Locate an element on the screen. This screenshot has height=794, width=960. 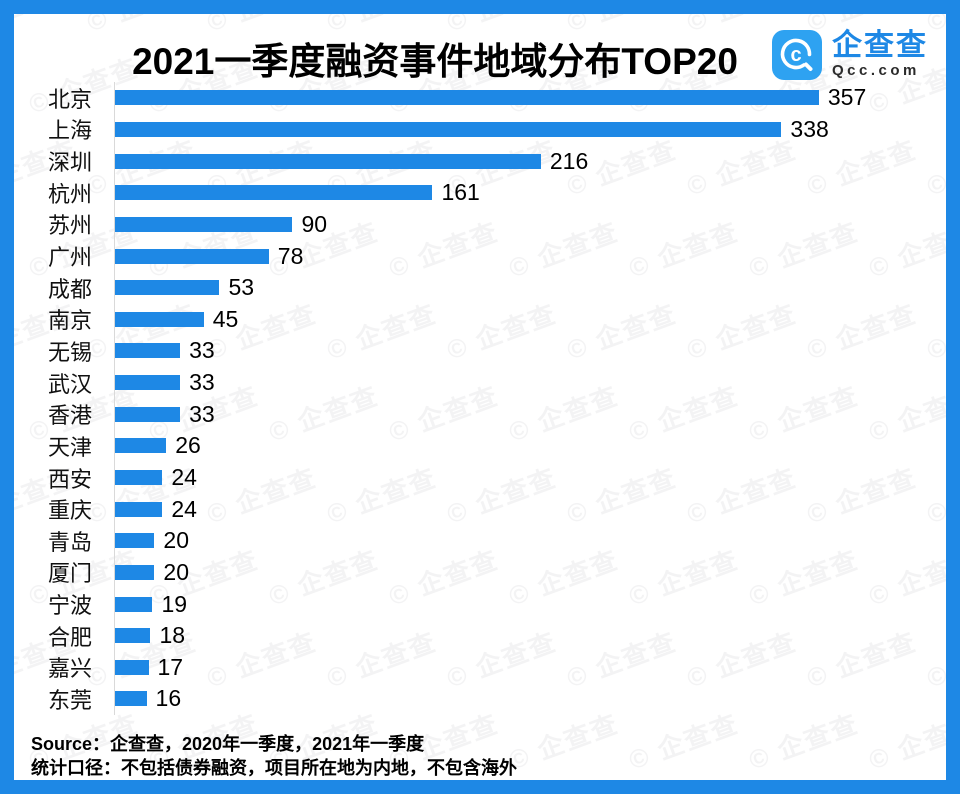
title-wrap: 2021一季度融资事件地域分布TOP20 is located at coordinates (407, 49).